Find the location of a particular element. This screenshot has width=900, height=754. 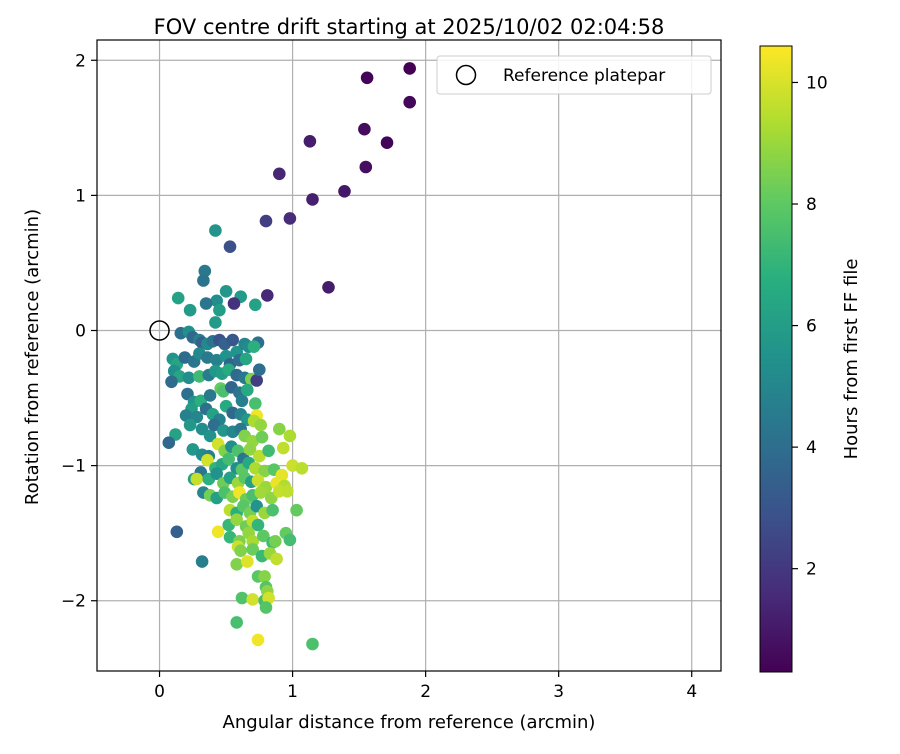

x-tick-label: 3 is located at coordinates (558, 692).